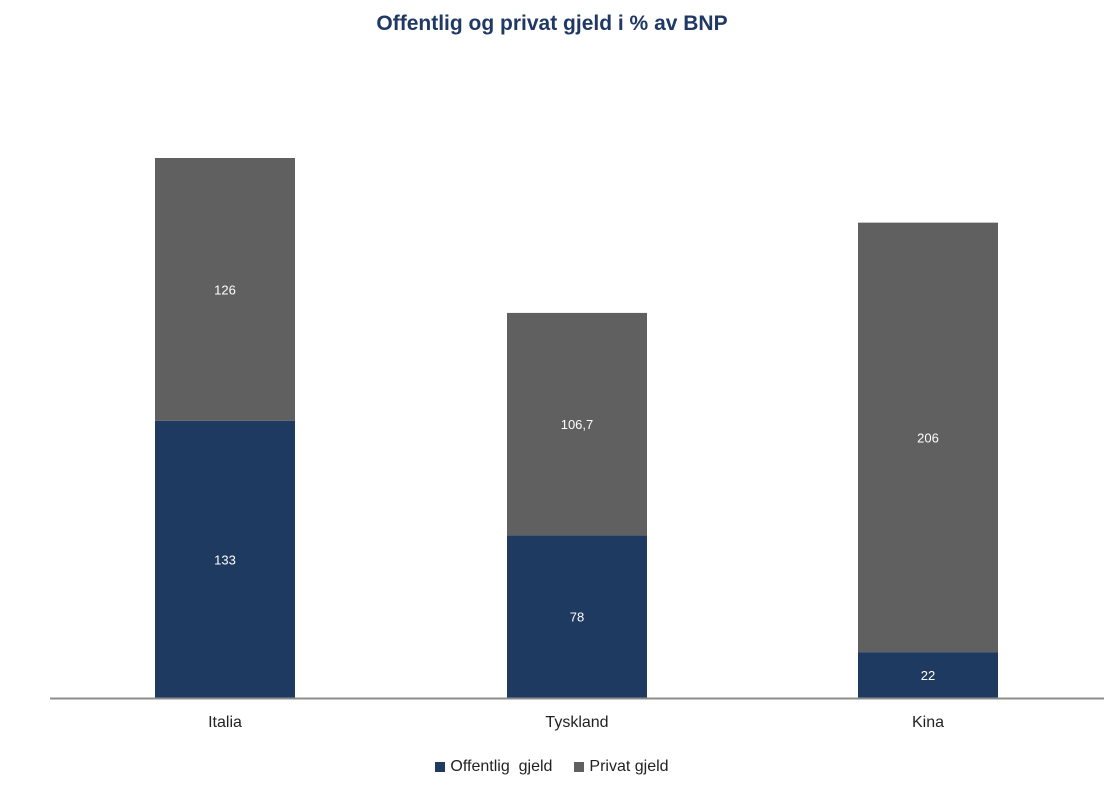  I want to click on legend-label-privat: Privat gjeld, so click(629, 766).